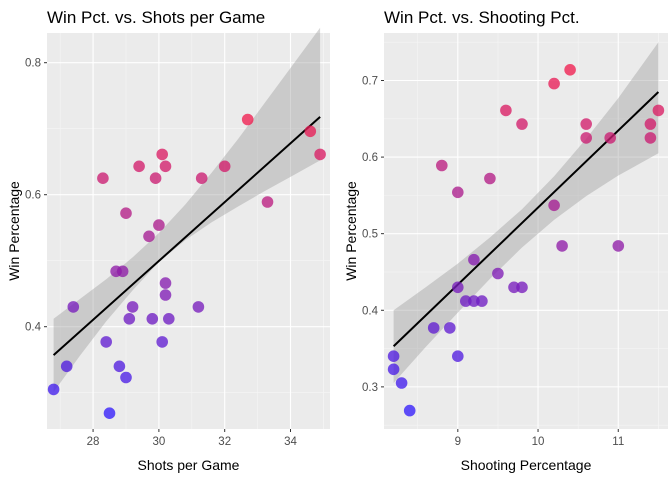 The height and width of the screenshot is (480, 672). I want to click on y-tick-labels: 0.3 0.4 0.5 0.6 0.7, so click(373, 234).